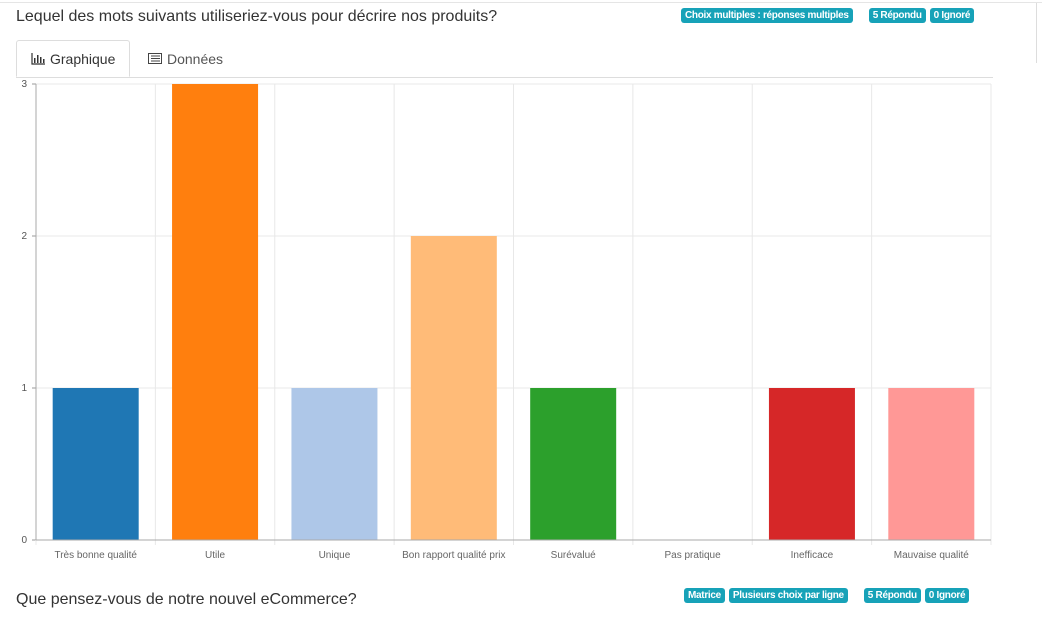  I want to click on y-tick-label: 0, so click(24, 540).